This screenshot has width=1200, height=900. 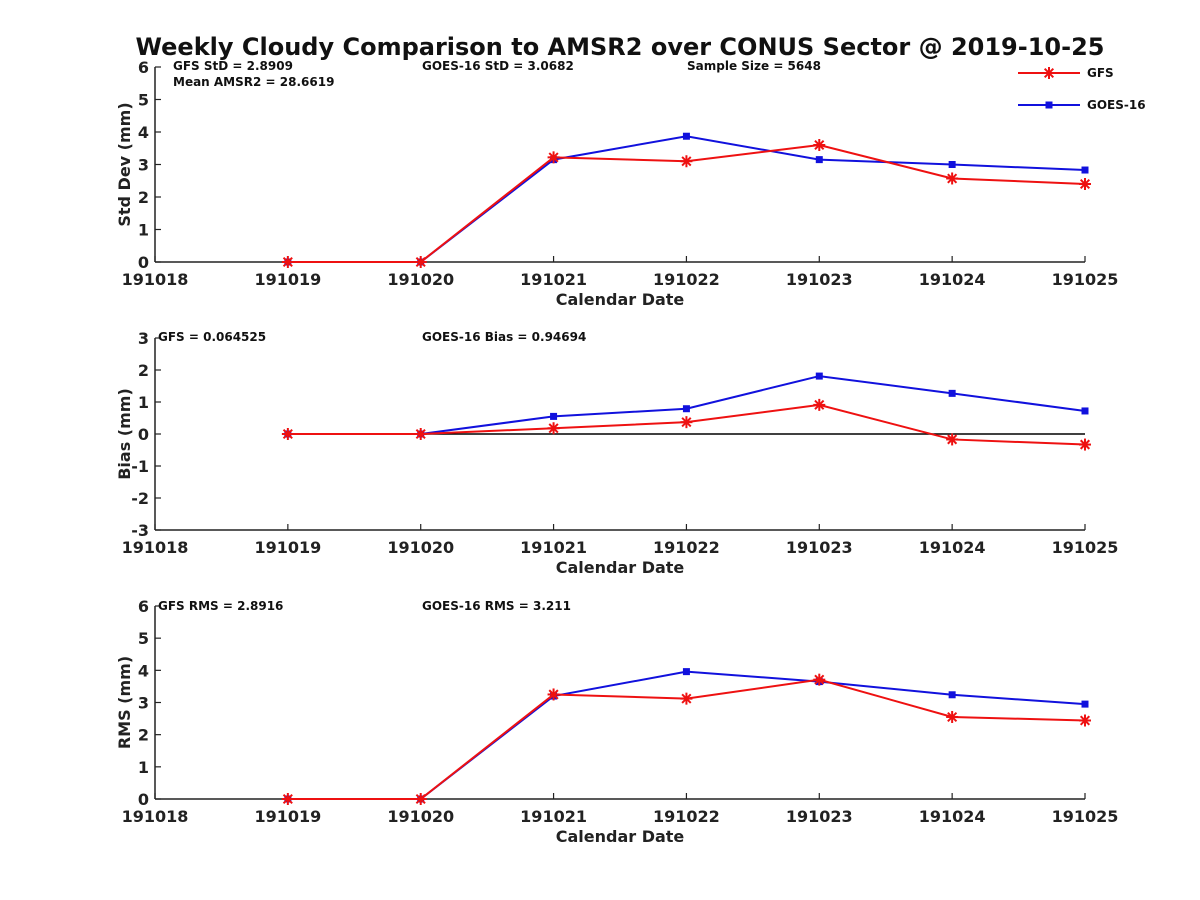 I want to click on bias-x-tick-label: 191020, so click(x=420, y=547).